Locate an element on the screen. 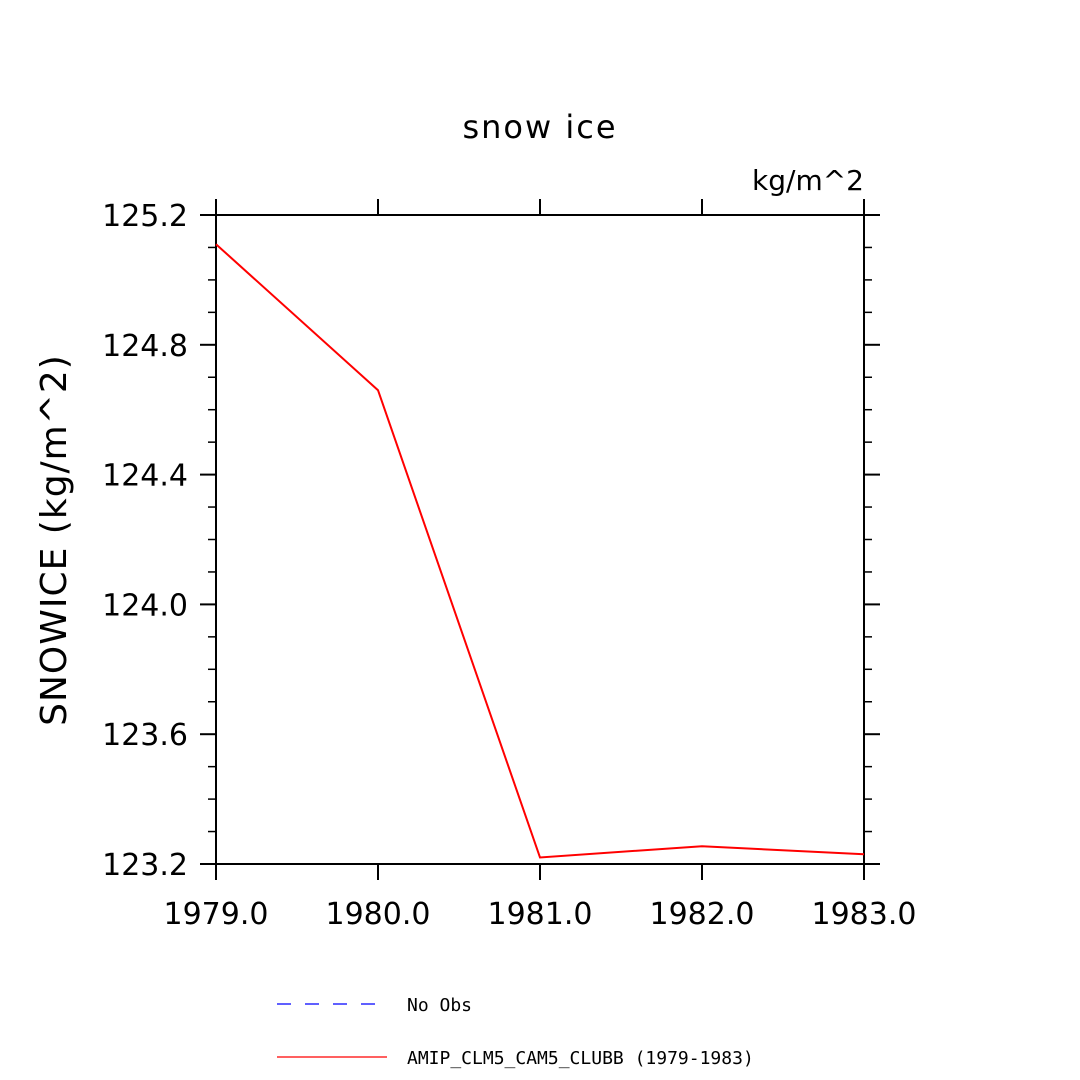 The height and width of the screenshot is (1080, 1080). y-tick-label: 124.0 is located at coordinates (145, 605).